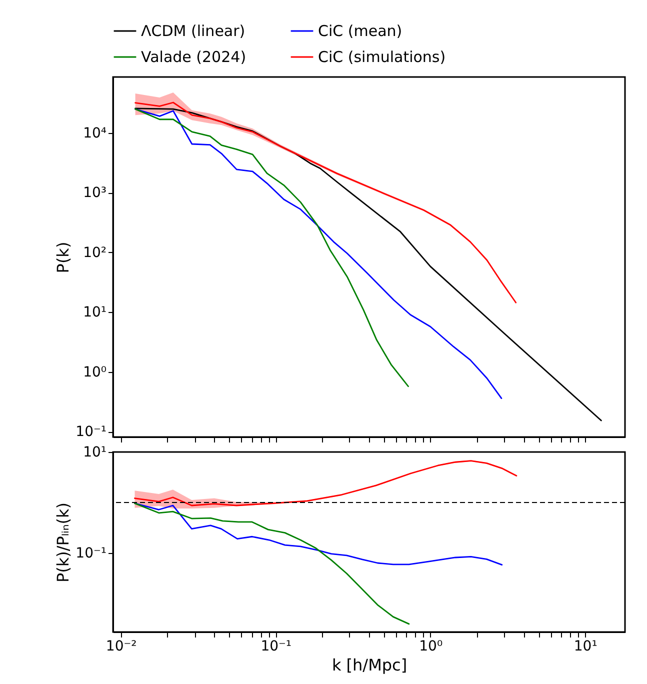  What do you see at coordinates (360, 31) in the screenshot?
I see `legend-label: CiC (mean)` at bounding box center [360, 31].